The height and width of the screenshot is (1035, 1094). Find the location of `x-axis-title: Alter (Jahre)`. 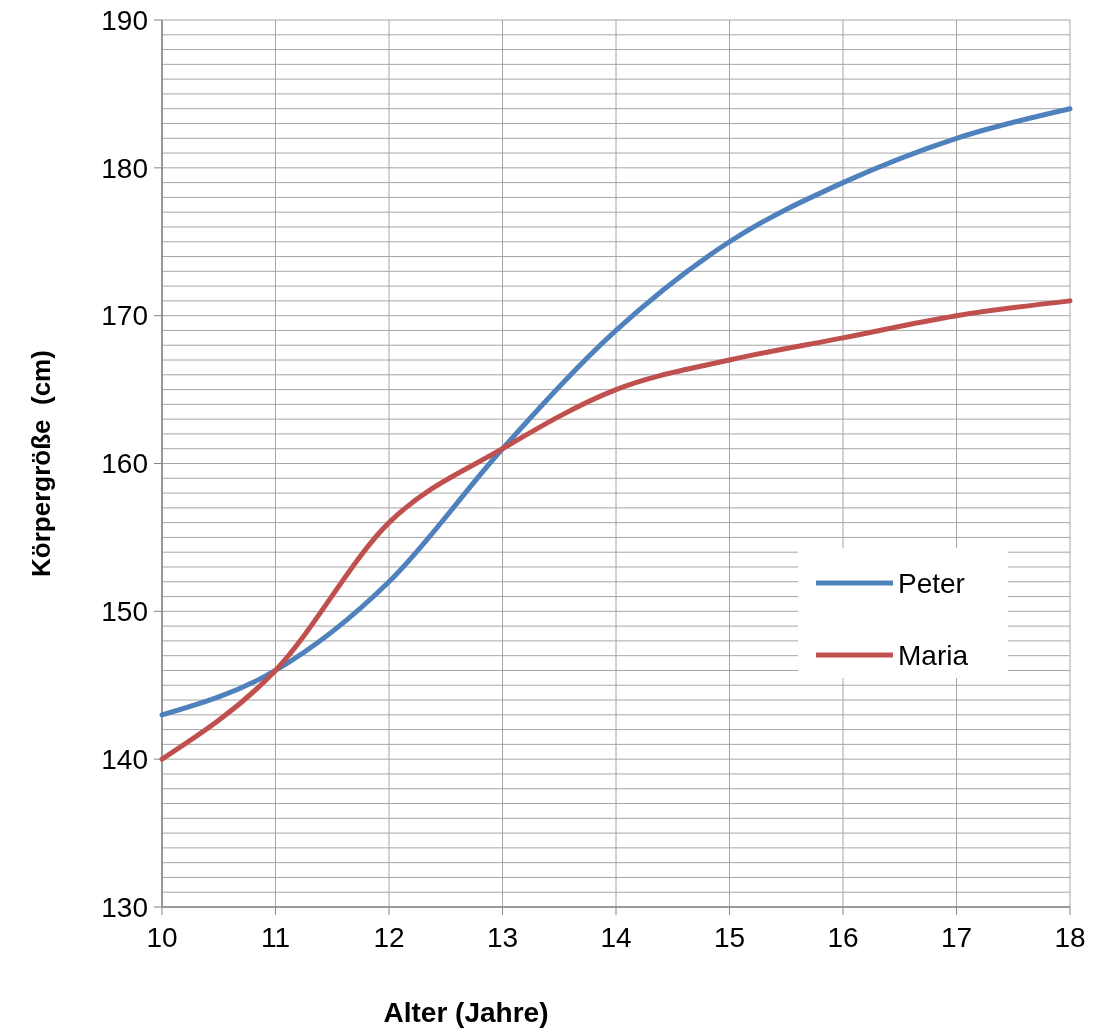

x-axis-title: Alter (Jahre) is located at coordinates (466, 1012).